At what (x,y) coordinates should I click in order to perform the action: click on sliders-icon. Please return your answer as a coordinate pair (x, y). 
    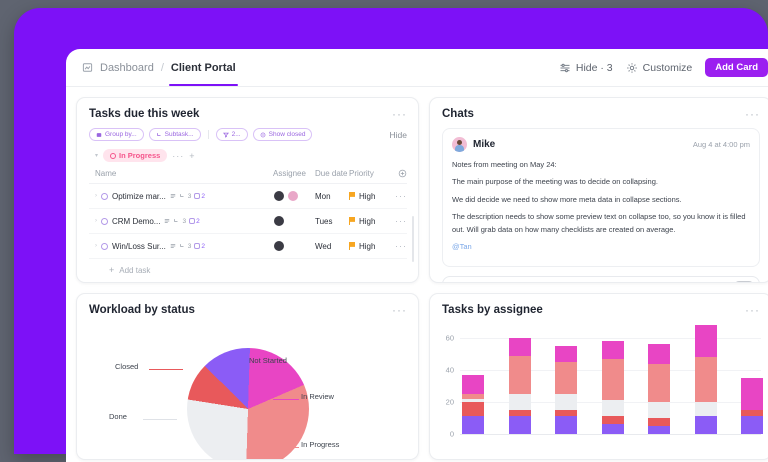
    Looking at the image, I should click on (565, 67).